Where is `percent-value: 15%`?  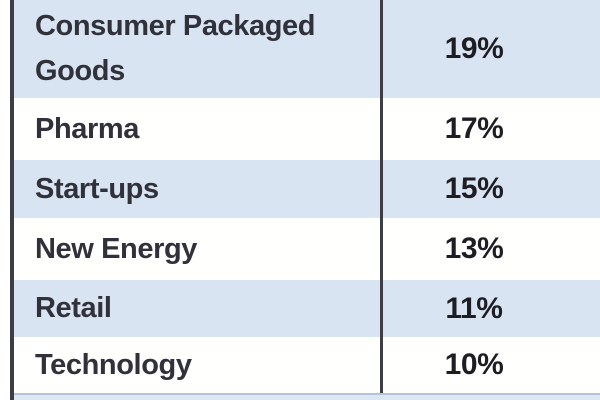 percent-value: 15% is located at coordinates (474, 188).